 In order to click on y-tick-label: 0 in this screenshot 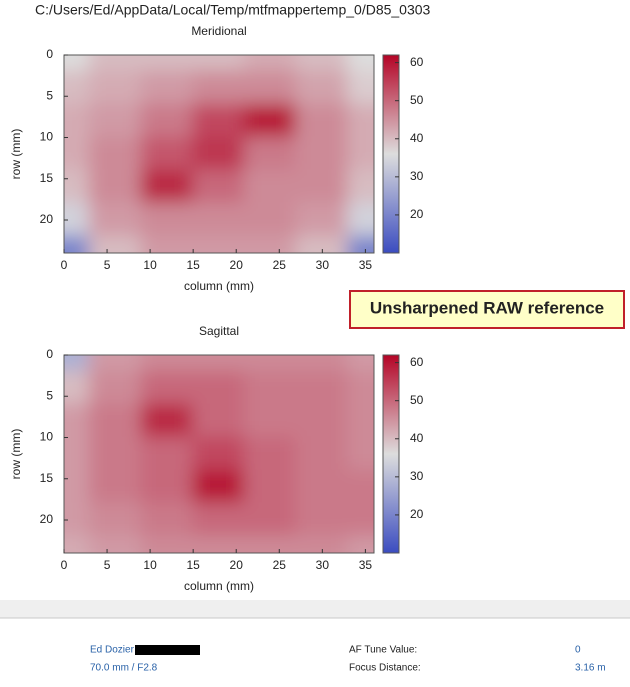, I will do `click(49, 54)`.